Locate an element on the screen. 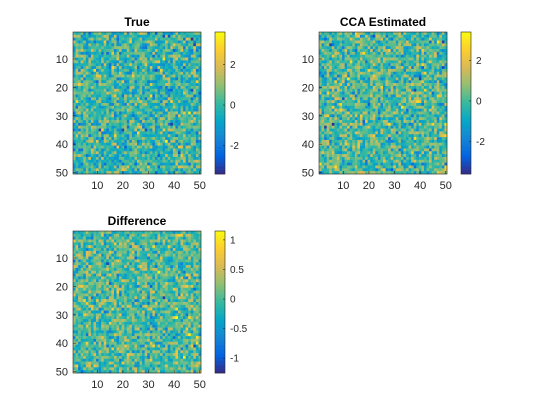 The image size is (560, 420). colorbar-segment is located at coordinates (220, 71).